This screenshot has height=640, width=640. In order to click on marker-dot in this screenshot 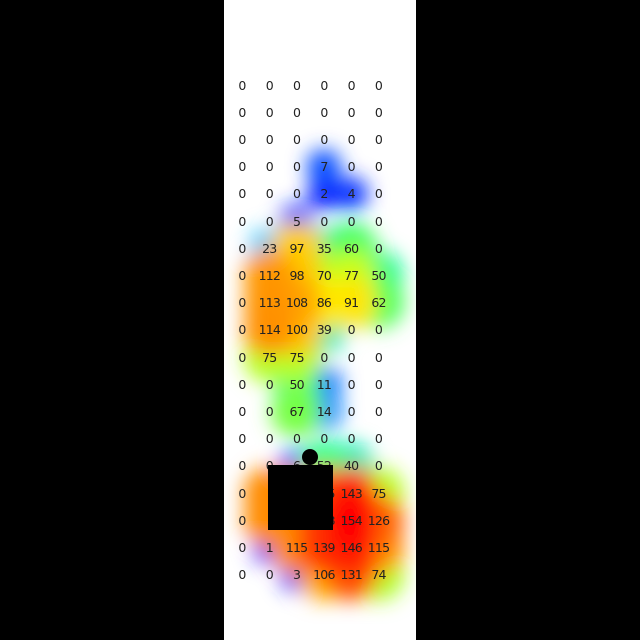, I will do `click(310, 457)`.